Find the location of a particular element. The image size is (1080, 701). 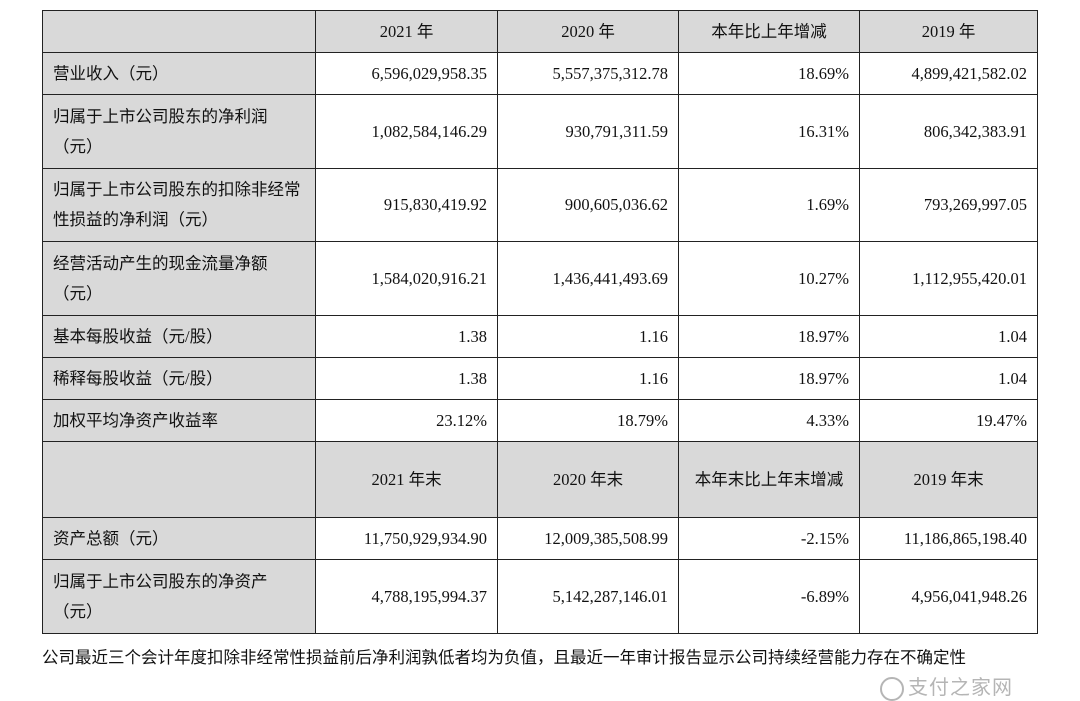

table-row: 基本每股收益（元/股） 1.38 1.16 18.97% 1.04 is located at coordinates (540, 336).